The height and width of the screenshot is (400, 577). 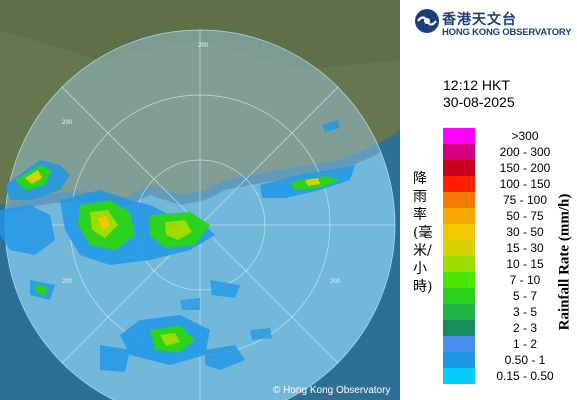 What do you see at coordinates (508, 280) in the screenshot?
I see `legend-item: 7 - 10` at bounding box center [508, 280].